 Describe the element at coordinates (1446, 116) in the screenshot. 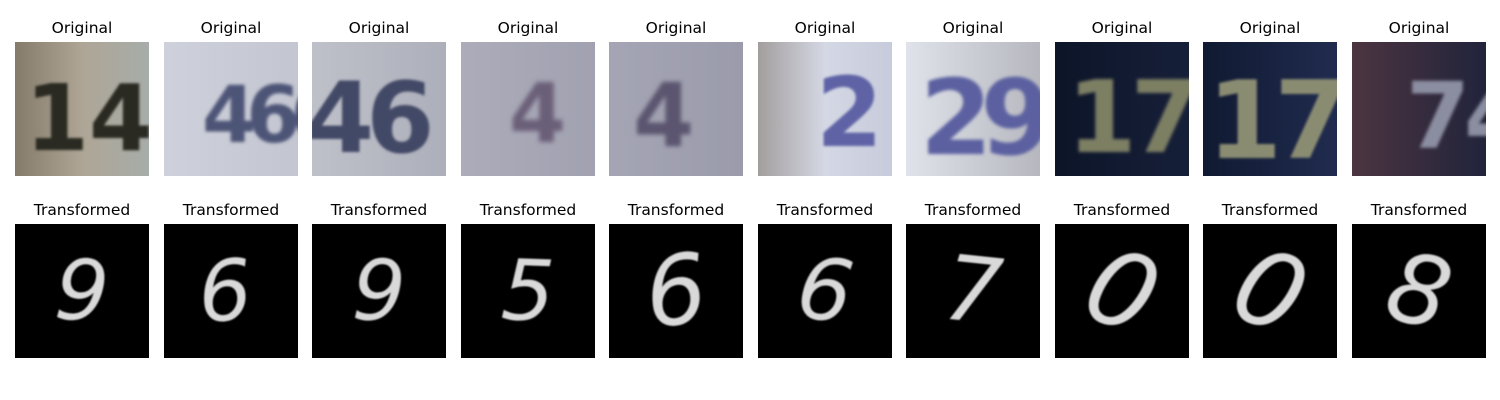

I see `photo-digits: 74` at that location.